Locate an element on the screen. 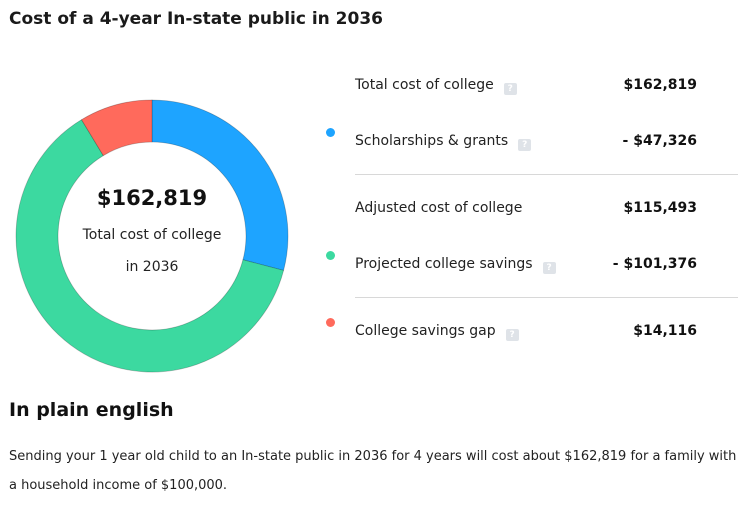 Image resolution: width=741 pixels, height=510 pixels. savings-row: Projected college savings? - $101,376 is located at coordinates (530, 264).